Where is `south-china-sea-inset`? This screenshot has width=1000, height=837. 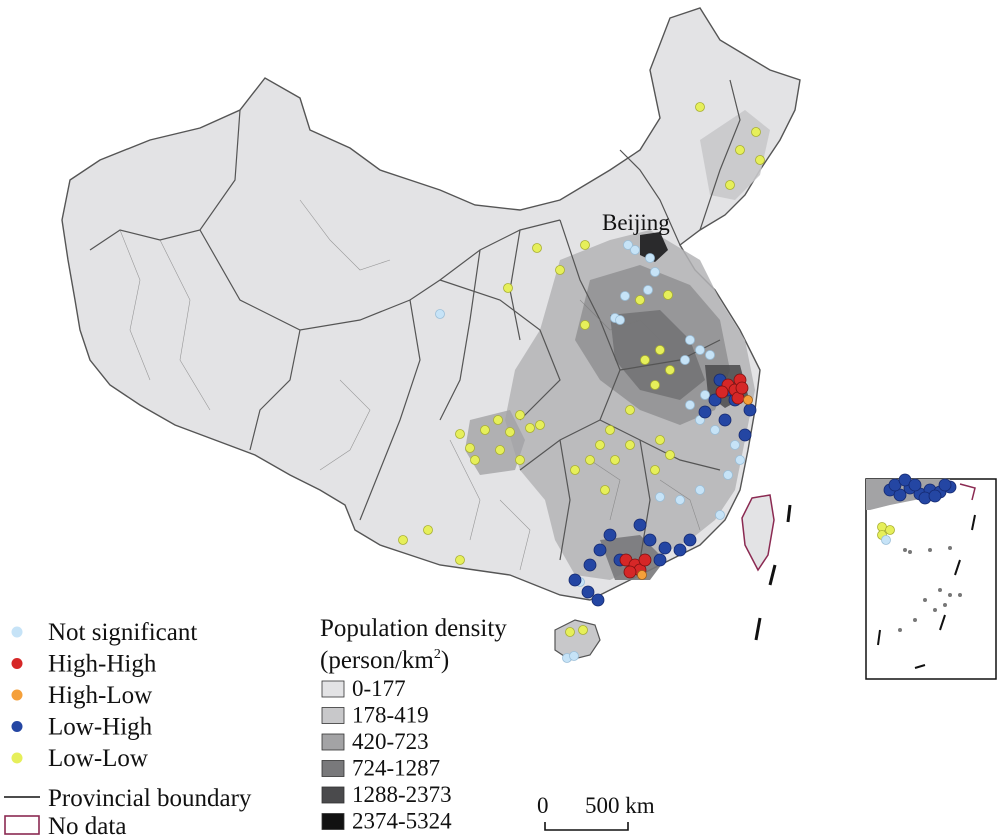 south-china-sea-inset is located at coordinates (931, 576).